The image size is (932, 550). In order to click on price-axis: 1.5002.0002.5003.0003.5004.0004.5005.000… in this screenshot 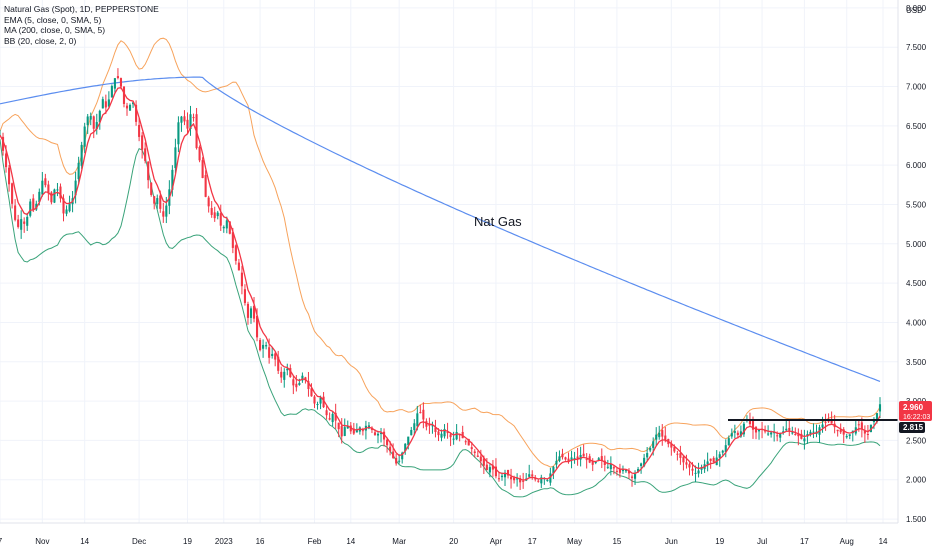, I will do `click(916, 264)`.